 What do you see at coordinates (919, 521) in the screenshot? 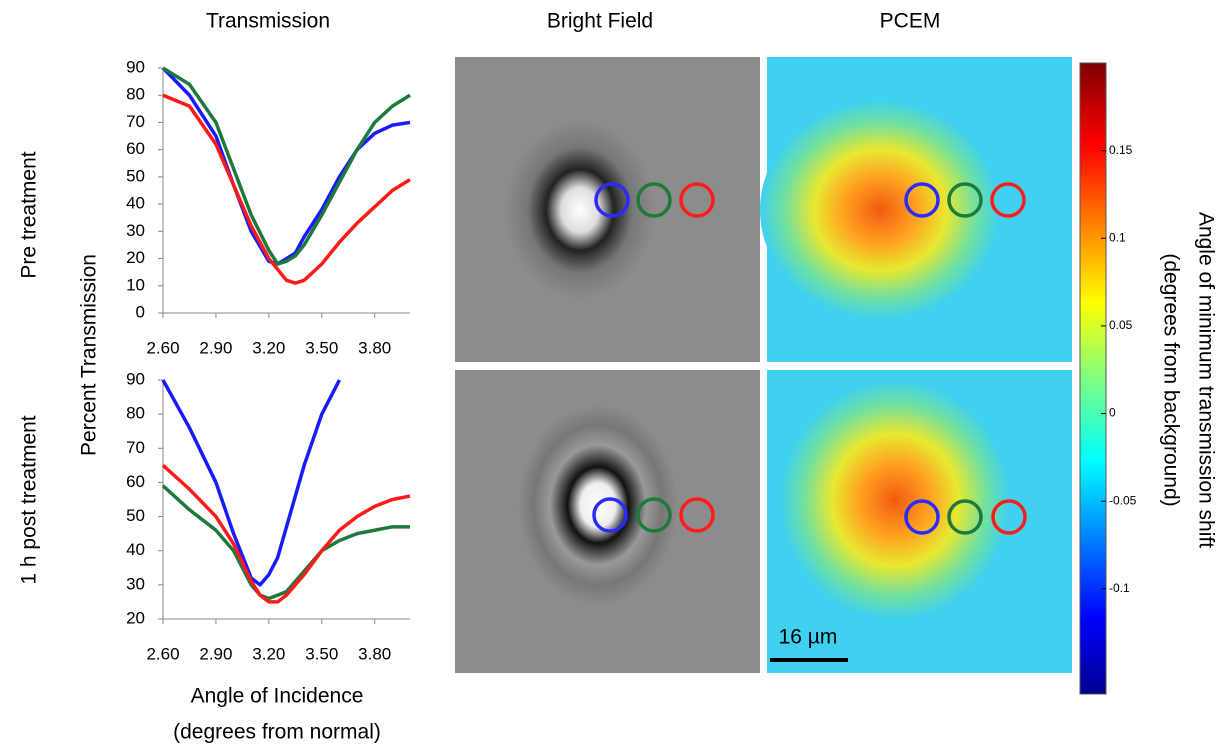
I see `pcem-post` at bounding box center [919, 521].